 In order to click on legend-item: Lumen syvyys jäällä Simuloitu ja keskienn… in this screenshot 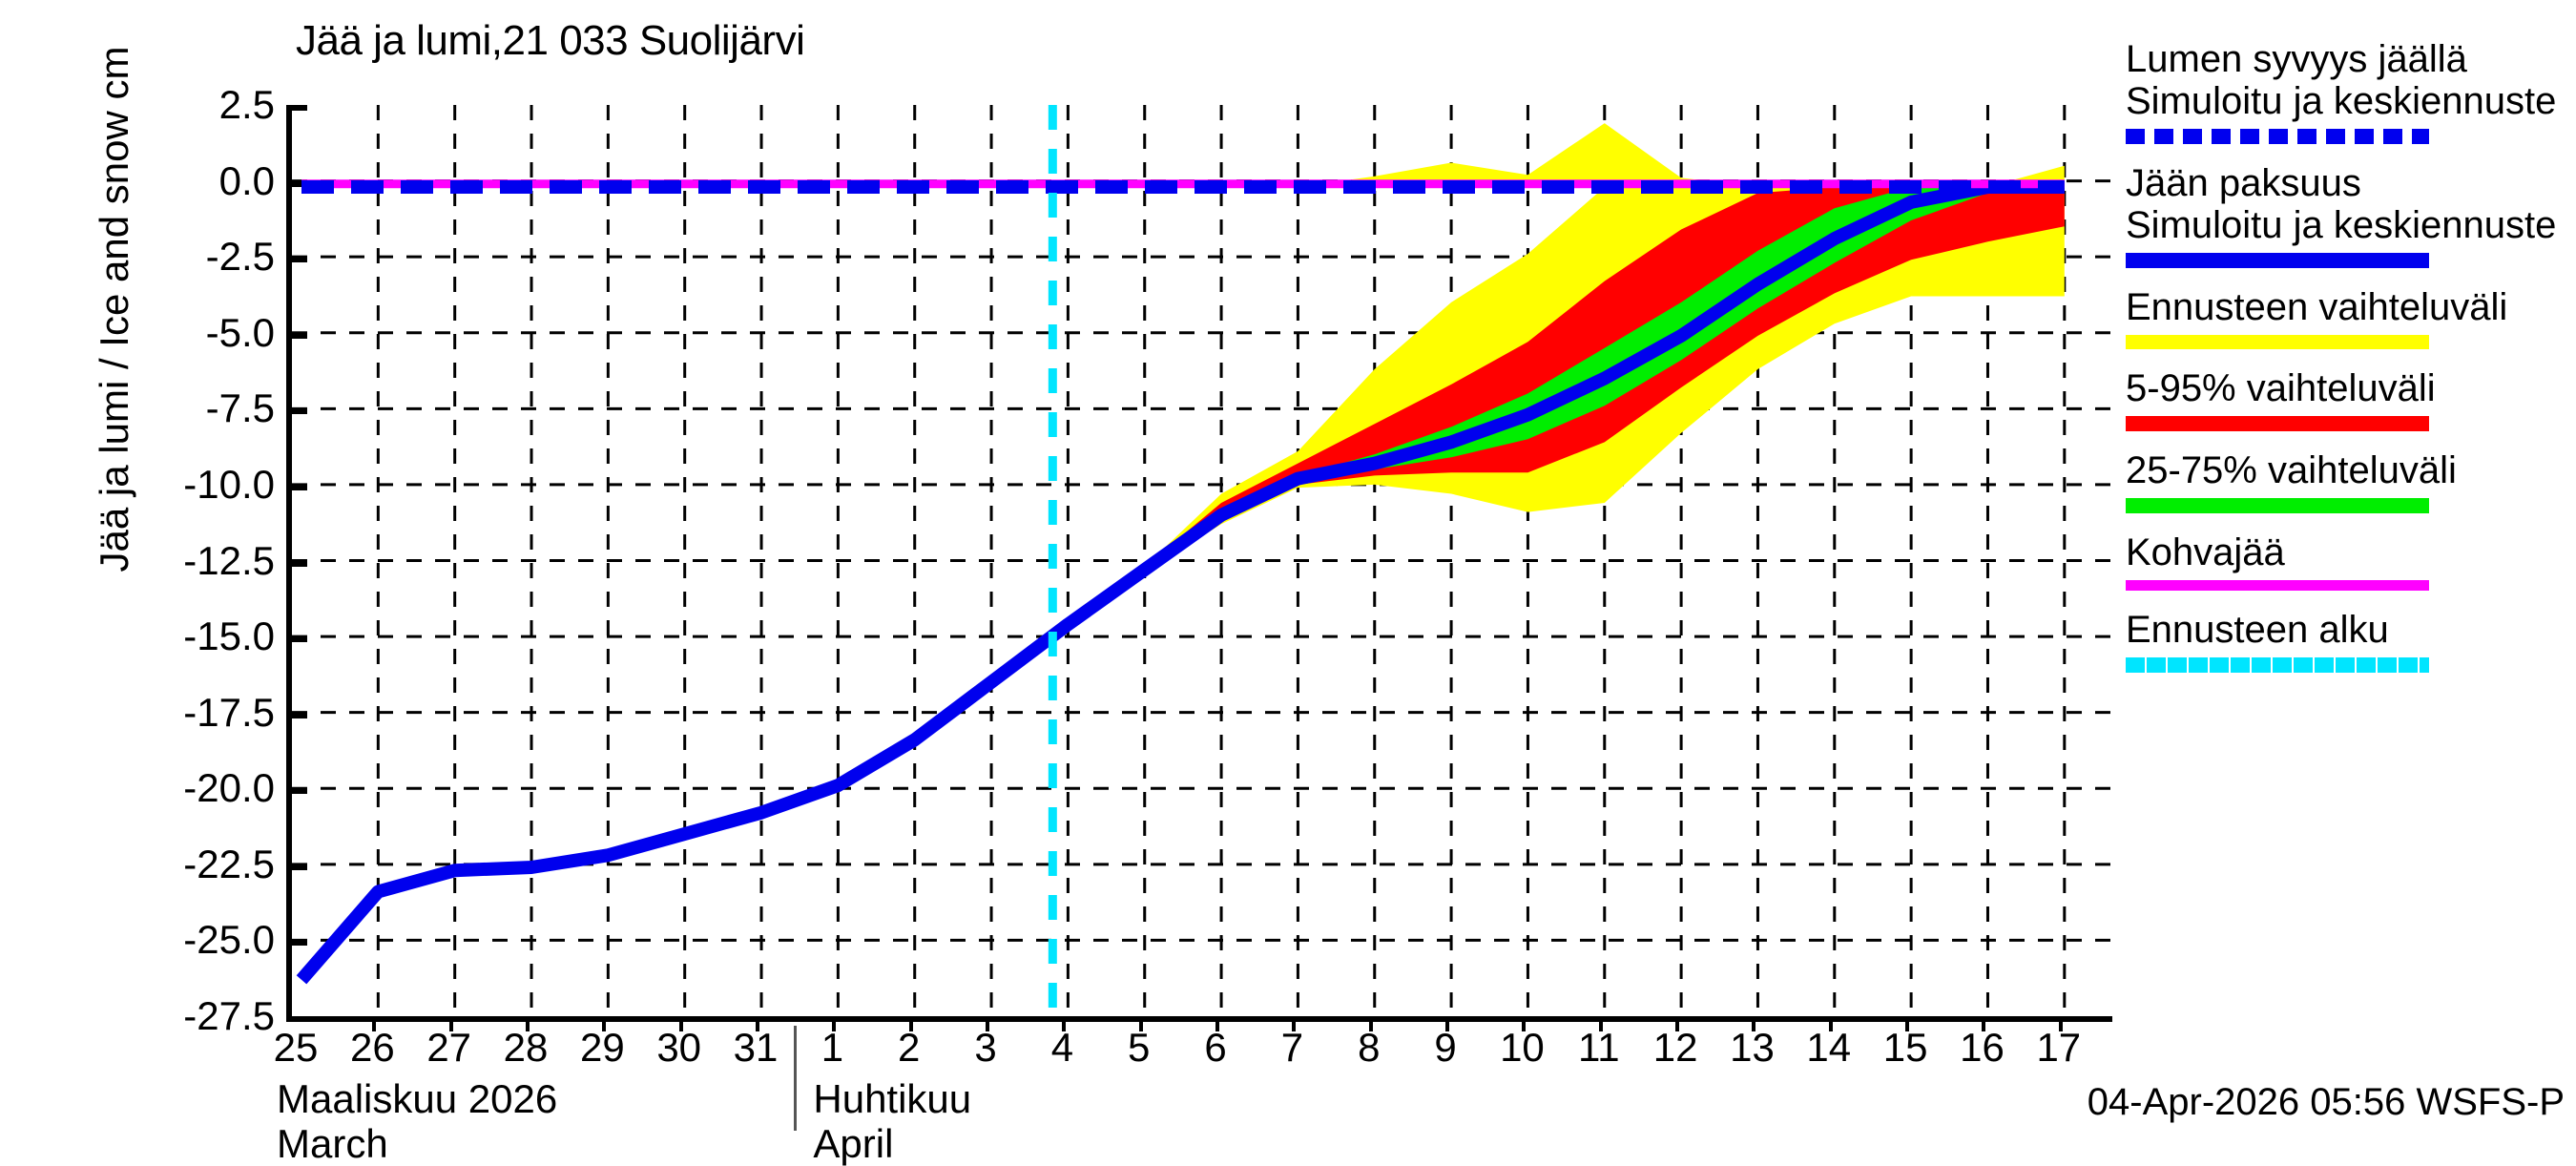, I will do `click(2350, 91)`.